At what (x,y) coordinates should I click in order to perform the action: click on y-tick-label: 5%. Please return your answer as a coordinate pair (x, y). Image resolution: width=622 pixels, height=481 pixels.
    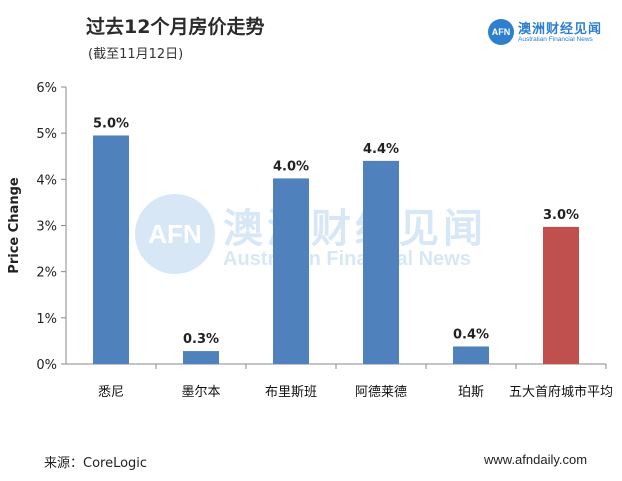
    Looking at the image, I should click on (46, 134).